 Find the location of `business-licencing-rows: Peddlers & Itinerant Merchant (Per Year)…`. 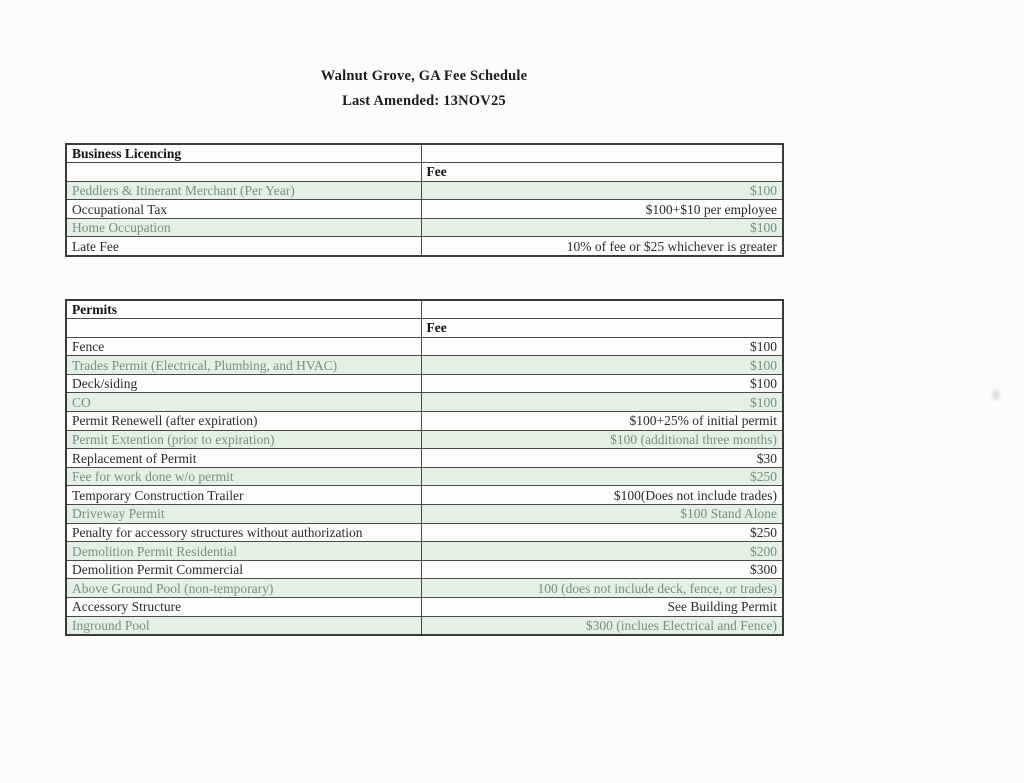

business-licencing-rows: Peddlers & Itinerant Merchant (Per Year)… is located at coordinates (424, 218).